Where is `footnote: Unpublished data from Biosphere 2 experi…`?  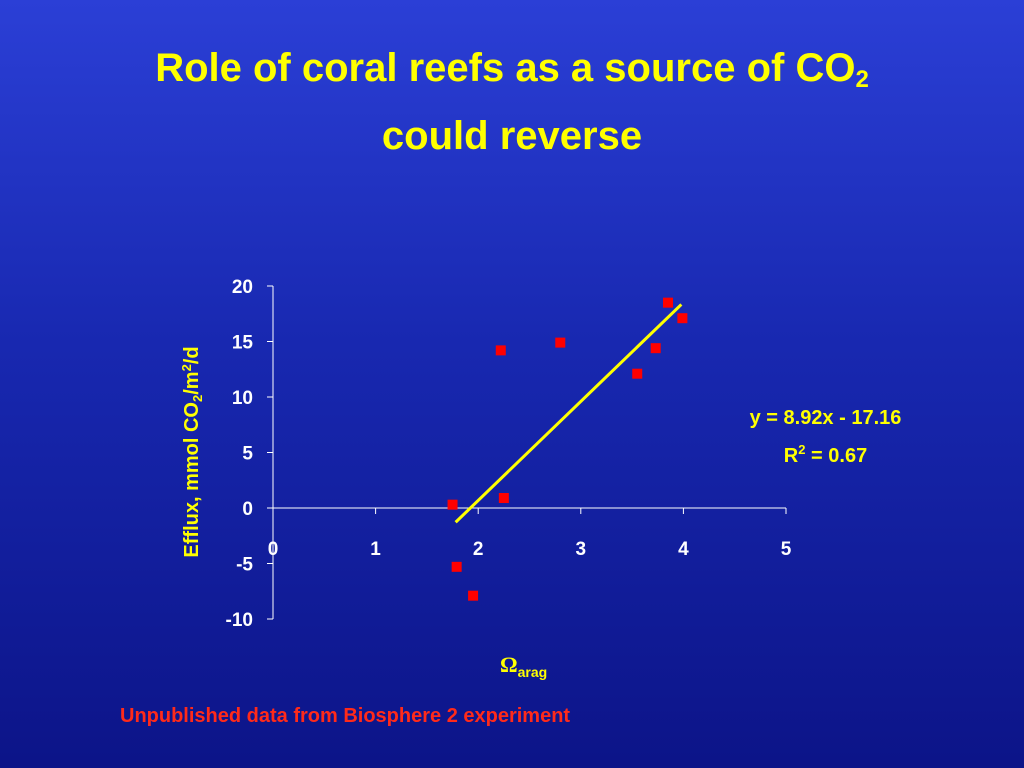
footnote: Unpublished data from Biosphere 2 experi… is located at coordinates (345, 716).